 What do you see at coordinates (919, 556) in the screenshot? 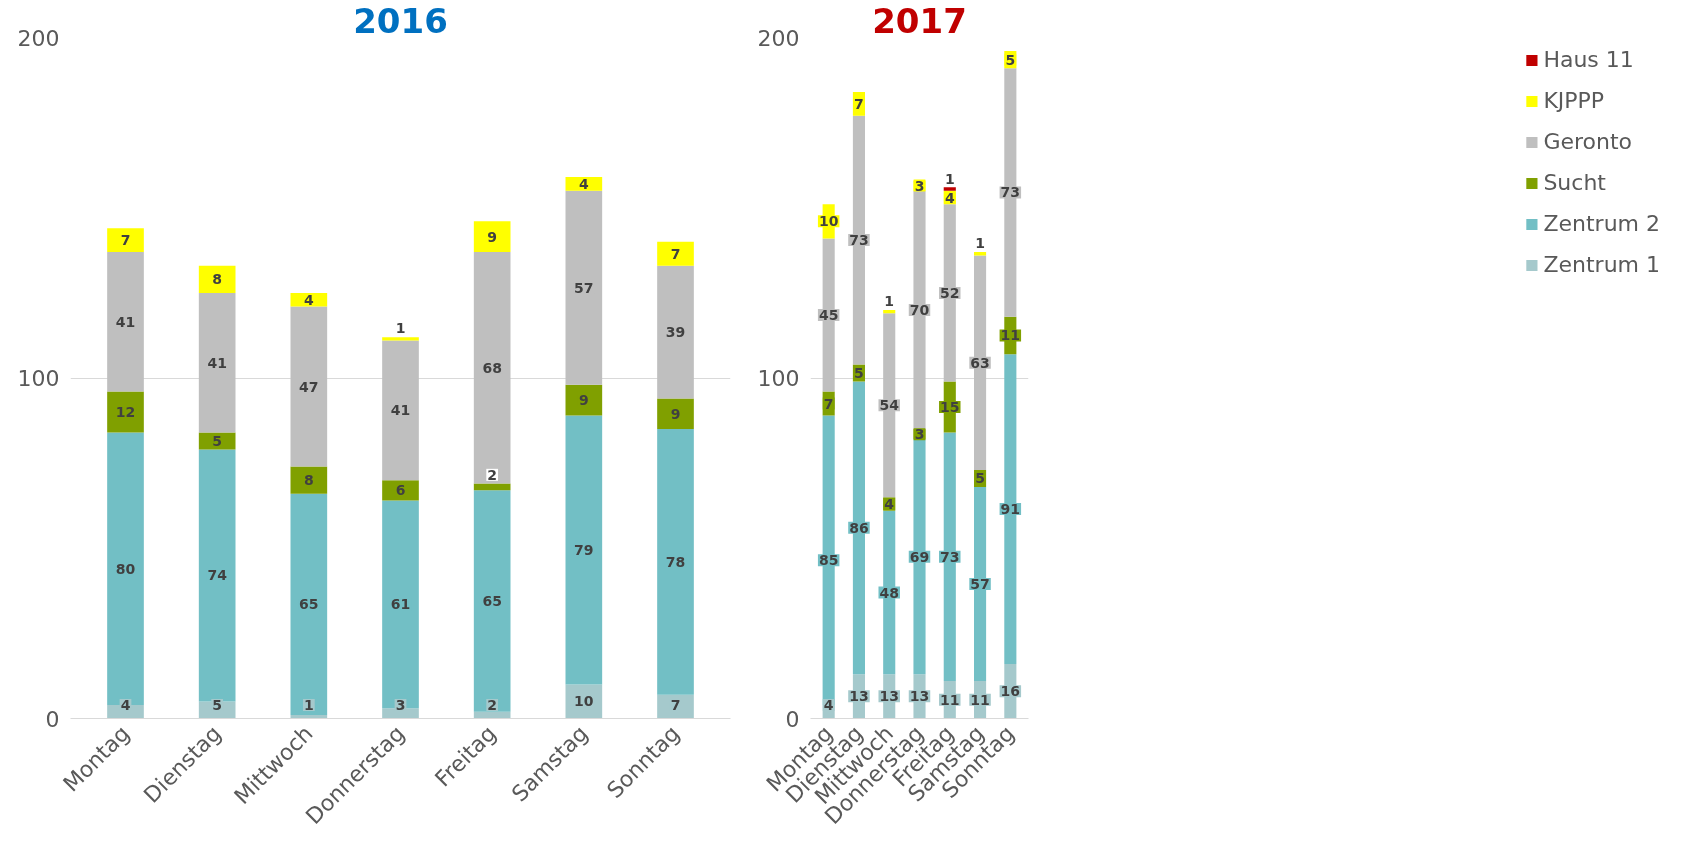
I see `data-label: 69` at bounding box center [919, 556].